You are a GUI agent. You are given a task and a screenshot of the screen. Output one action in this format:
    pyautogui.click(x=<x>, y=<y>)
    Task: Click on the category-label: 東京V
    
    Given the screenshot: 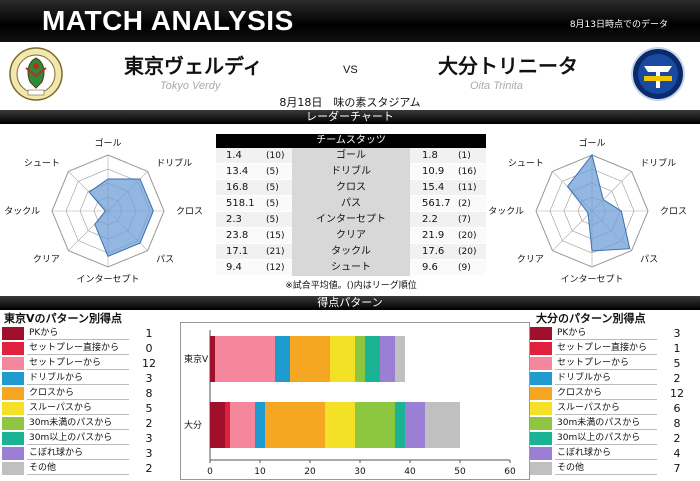 What is the action you would take?
    pyautogui.click(x=196, y=359)
    